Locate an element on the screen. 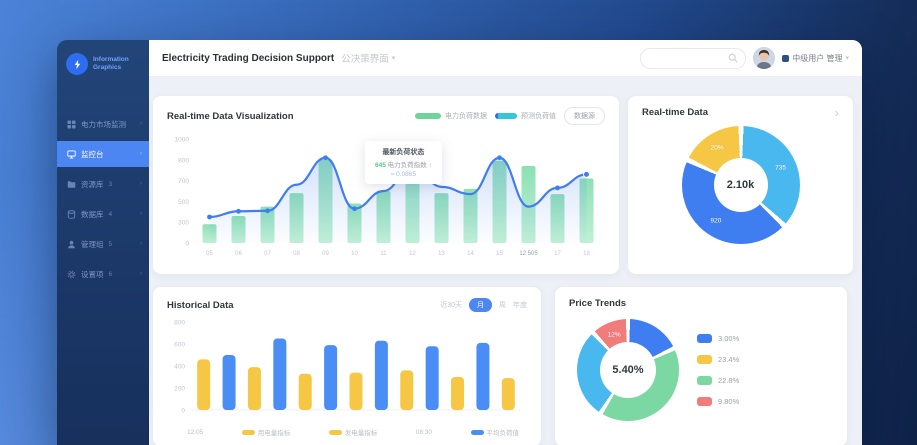 The image size is (917, 445). user-name: 中级用户 管理 is located at coordinates (817, 58).